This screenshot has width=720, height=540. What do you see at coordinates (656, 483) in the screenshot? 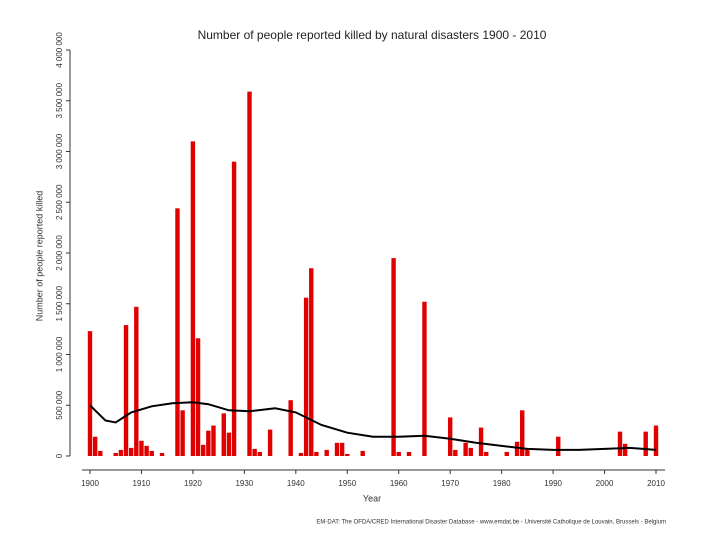
I see `x-tick-label: 2010` at bounding box center [656, 483].